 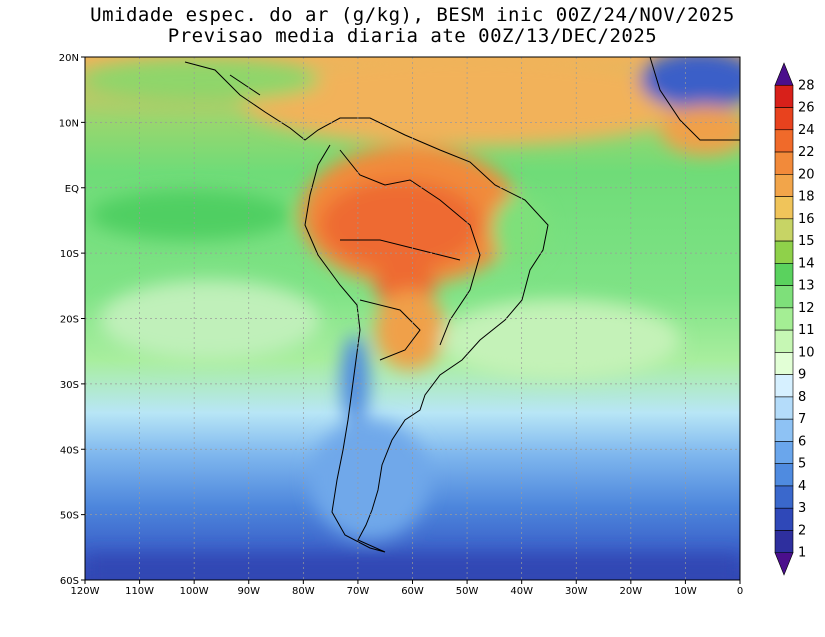 I want to click on lat-tick-label: 50S, so click(x=69, y=516).